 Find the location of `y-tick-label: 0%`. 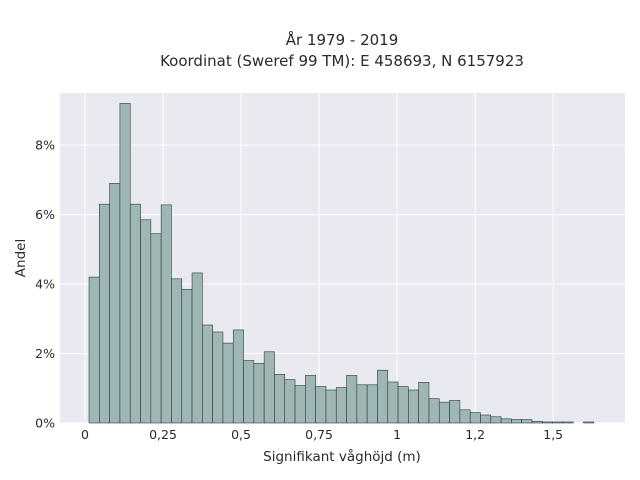

y-tick-label: 0% is located at coordinates (45, 423).